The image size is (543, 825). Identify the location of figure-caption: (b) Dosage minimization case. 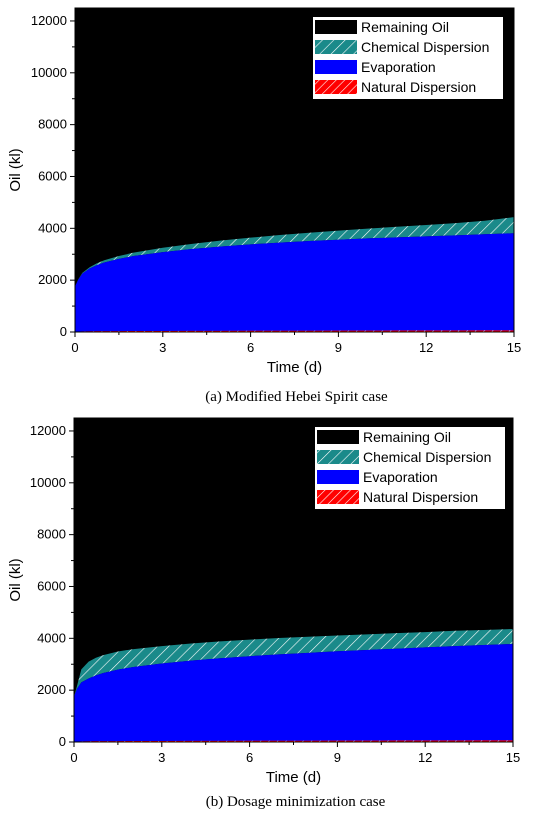
(296, 802).